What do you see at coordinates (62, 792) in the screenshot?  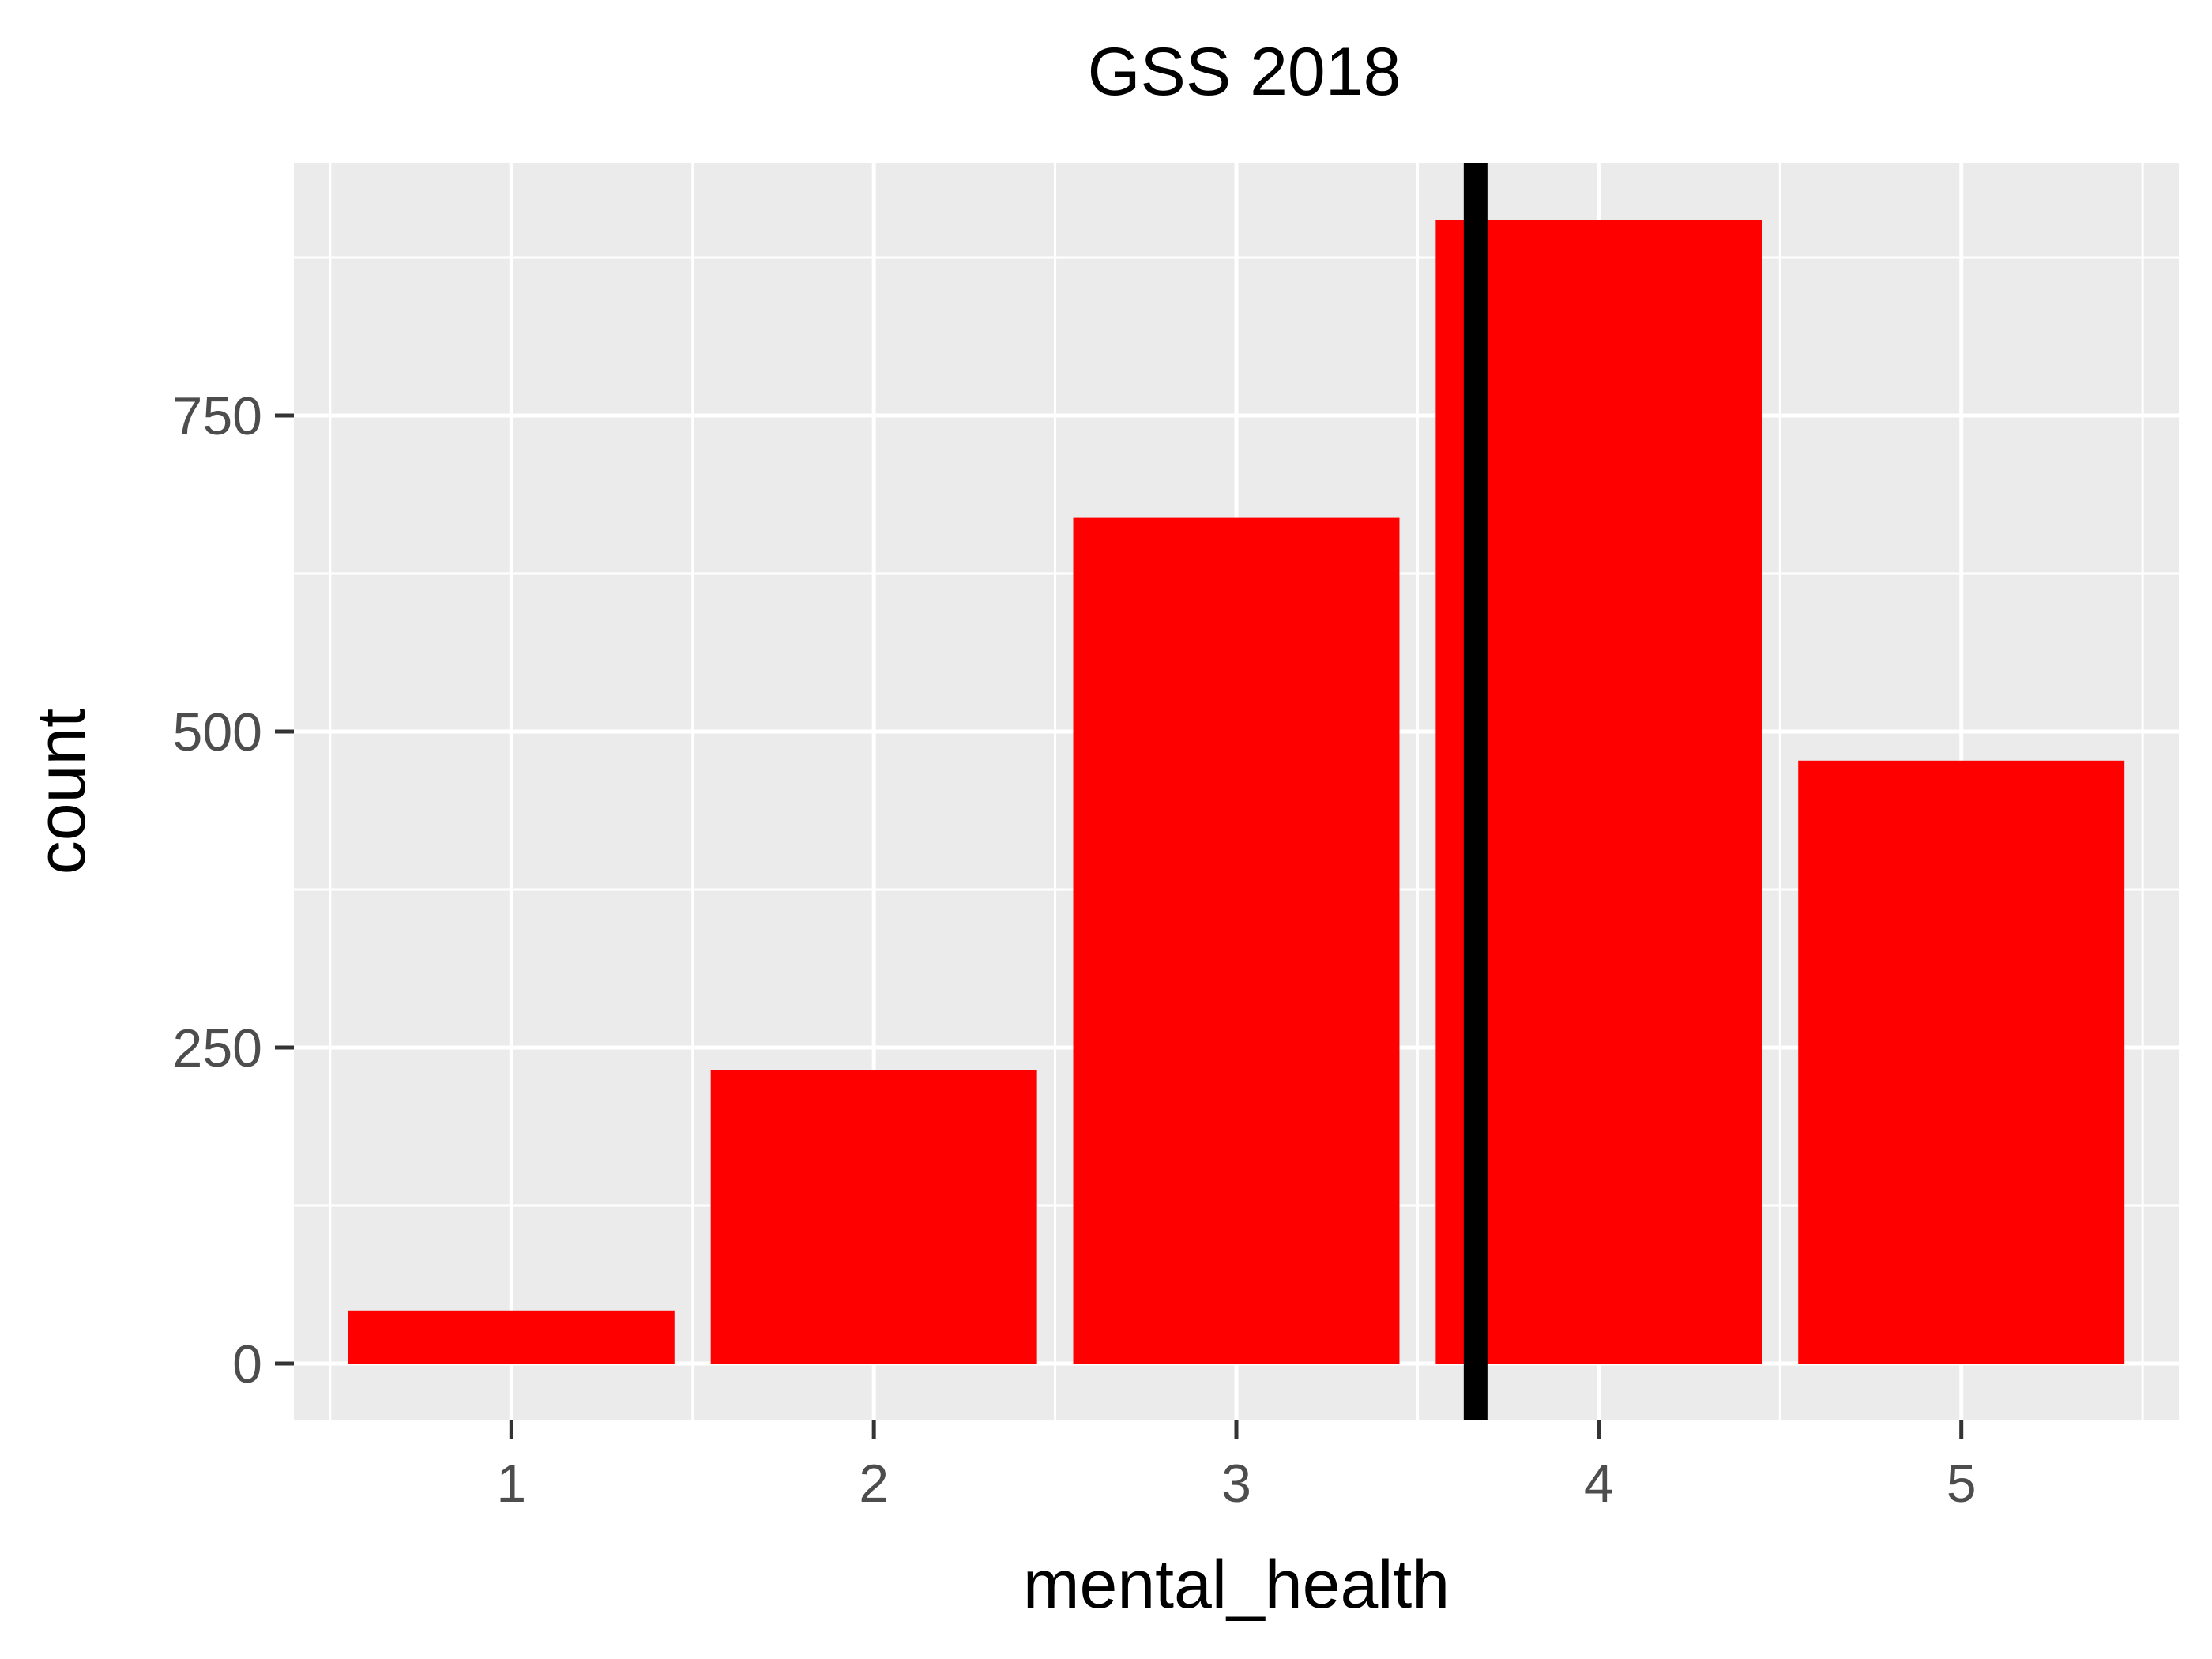 I see `y-axis-title: count` at bounding box center [62, 792].